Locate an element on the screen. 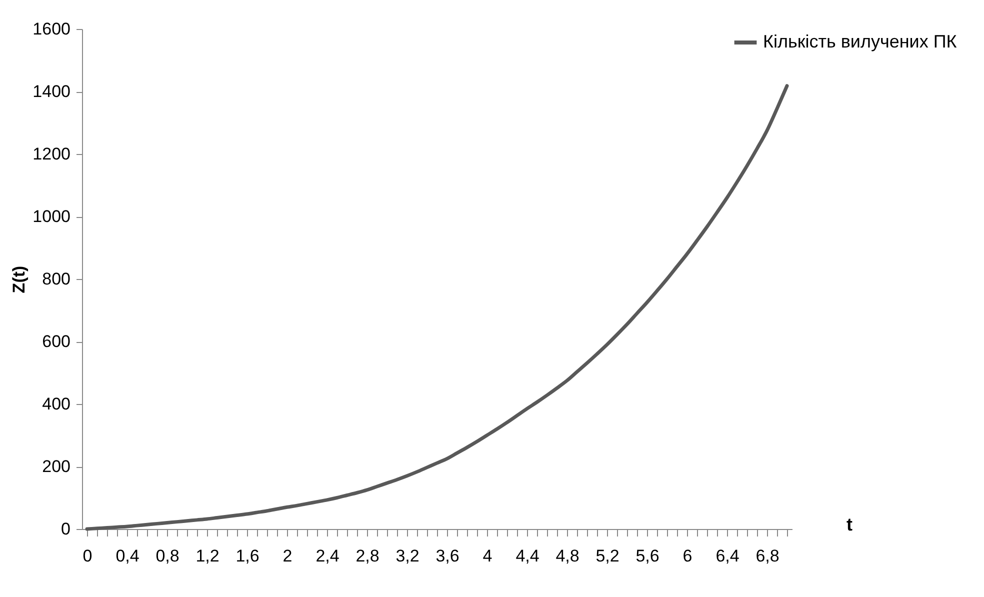 Image resolution: width=984 pixels, height=597 pixels. x-tick-label: 4 is located at coordinates (487, 556).